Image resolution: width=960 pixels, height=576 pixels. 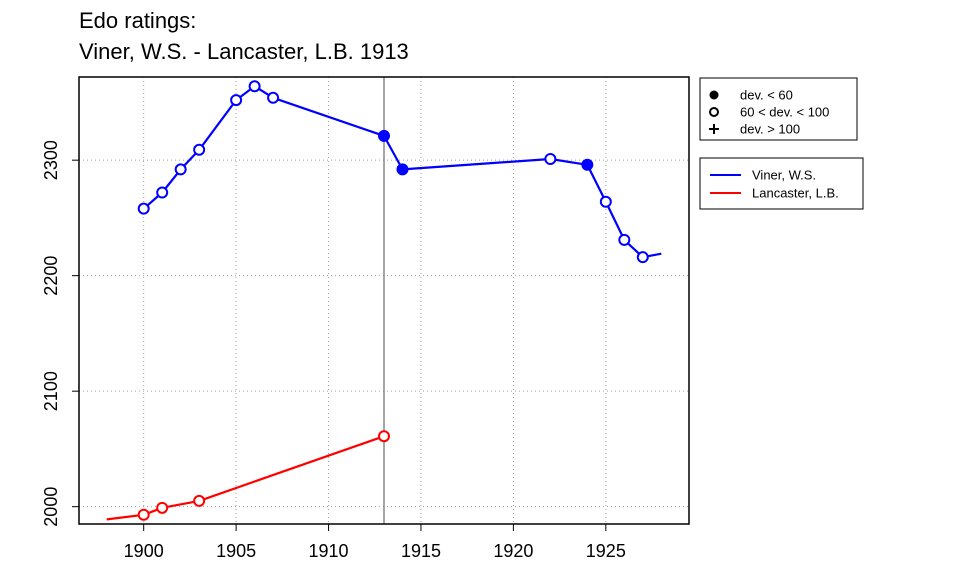 I want to click on legend-marker-label: dev. < 60, so click(x=766, y=95).